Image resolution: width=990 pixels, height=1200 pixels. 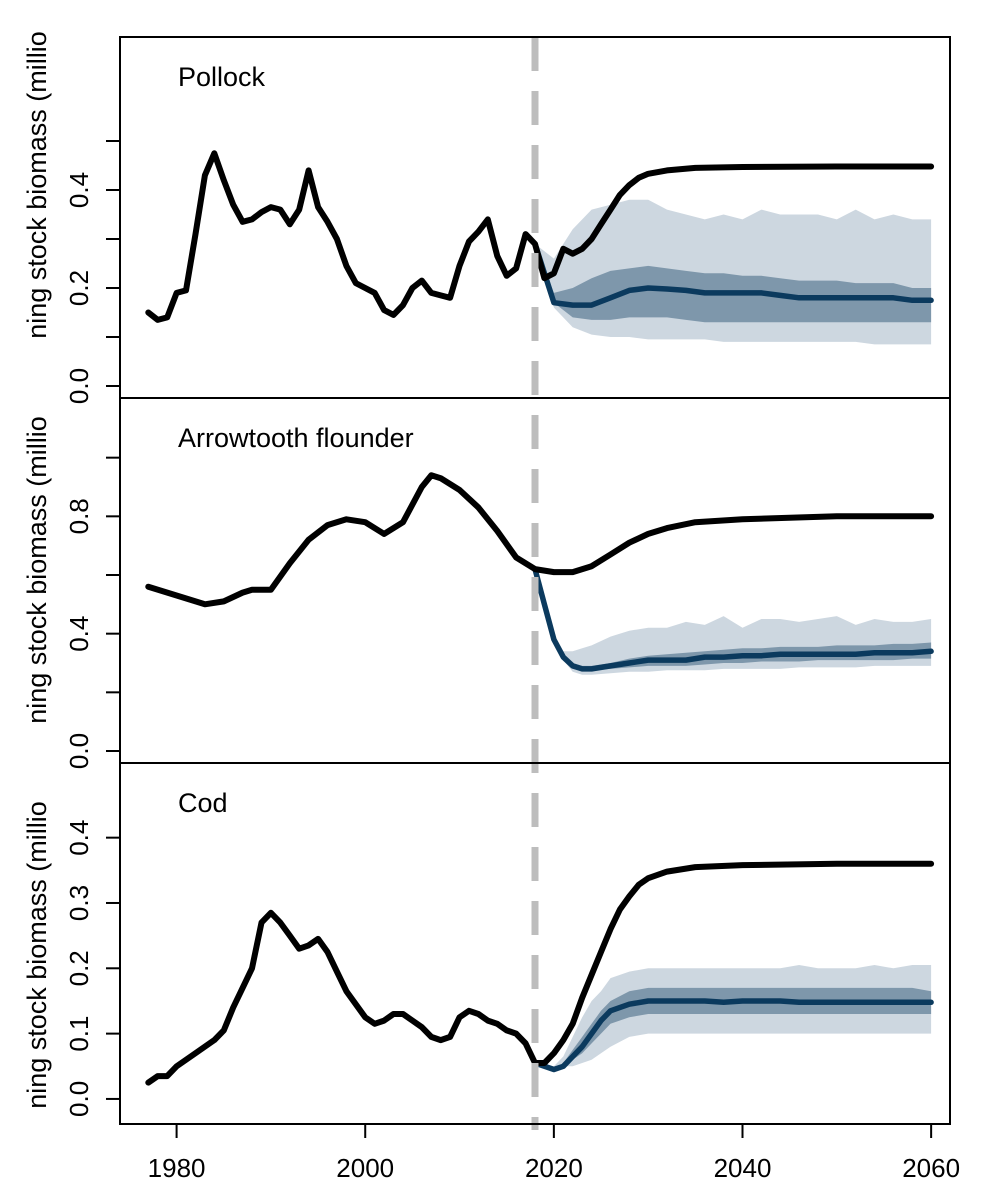 I want to click on arrowtooth-flounder-historical-line, so click(x=540, y=540).